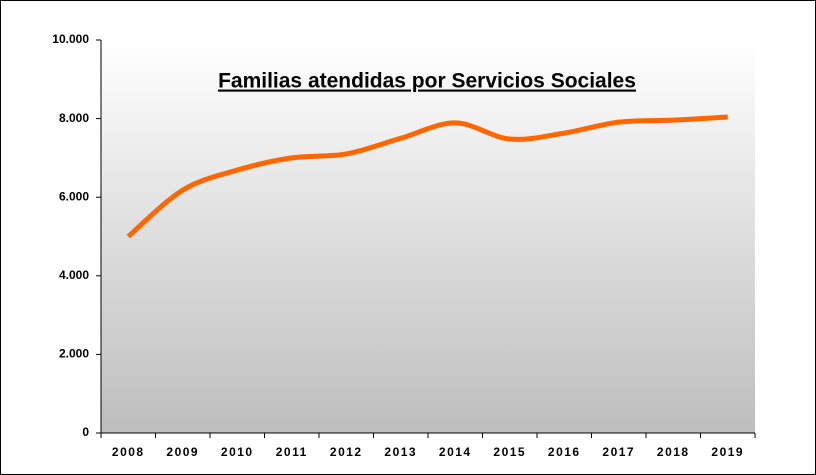  What do you see at coordinates (70, 39) in the screenshot?
I see `y-tick-label: 10.000` at bounding box center [70, 39].